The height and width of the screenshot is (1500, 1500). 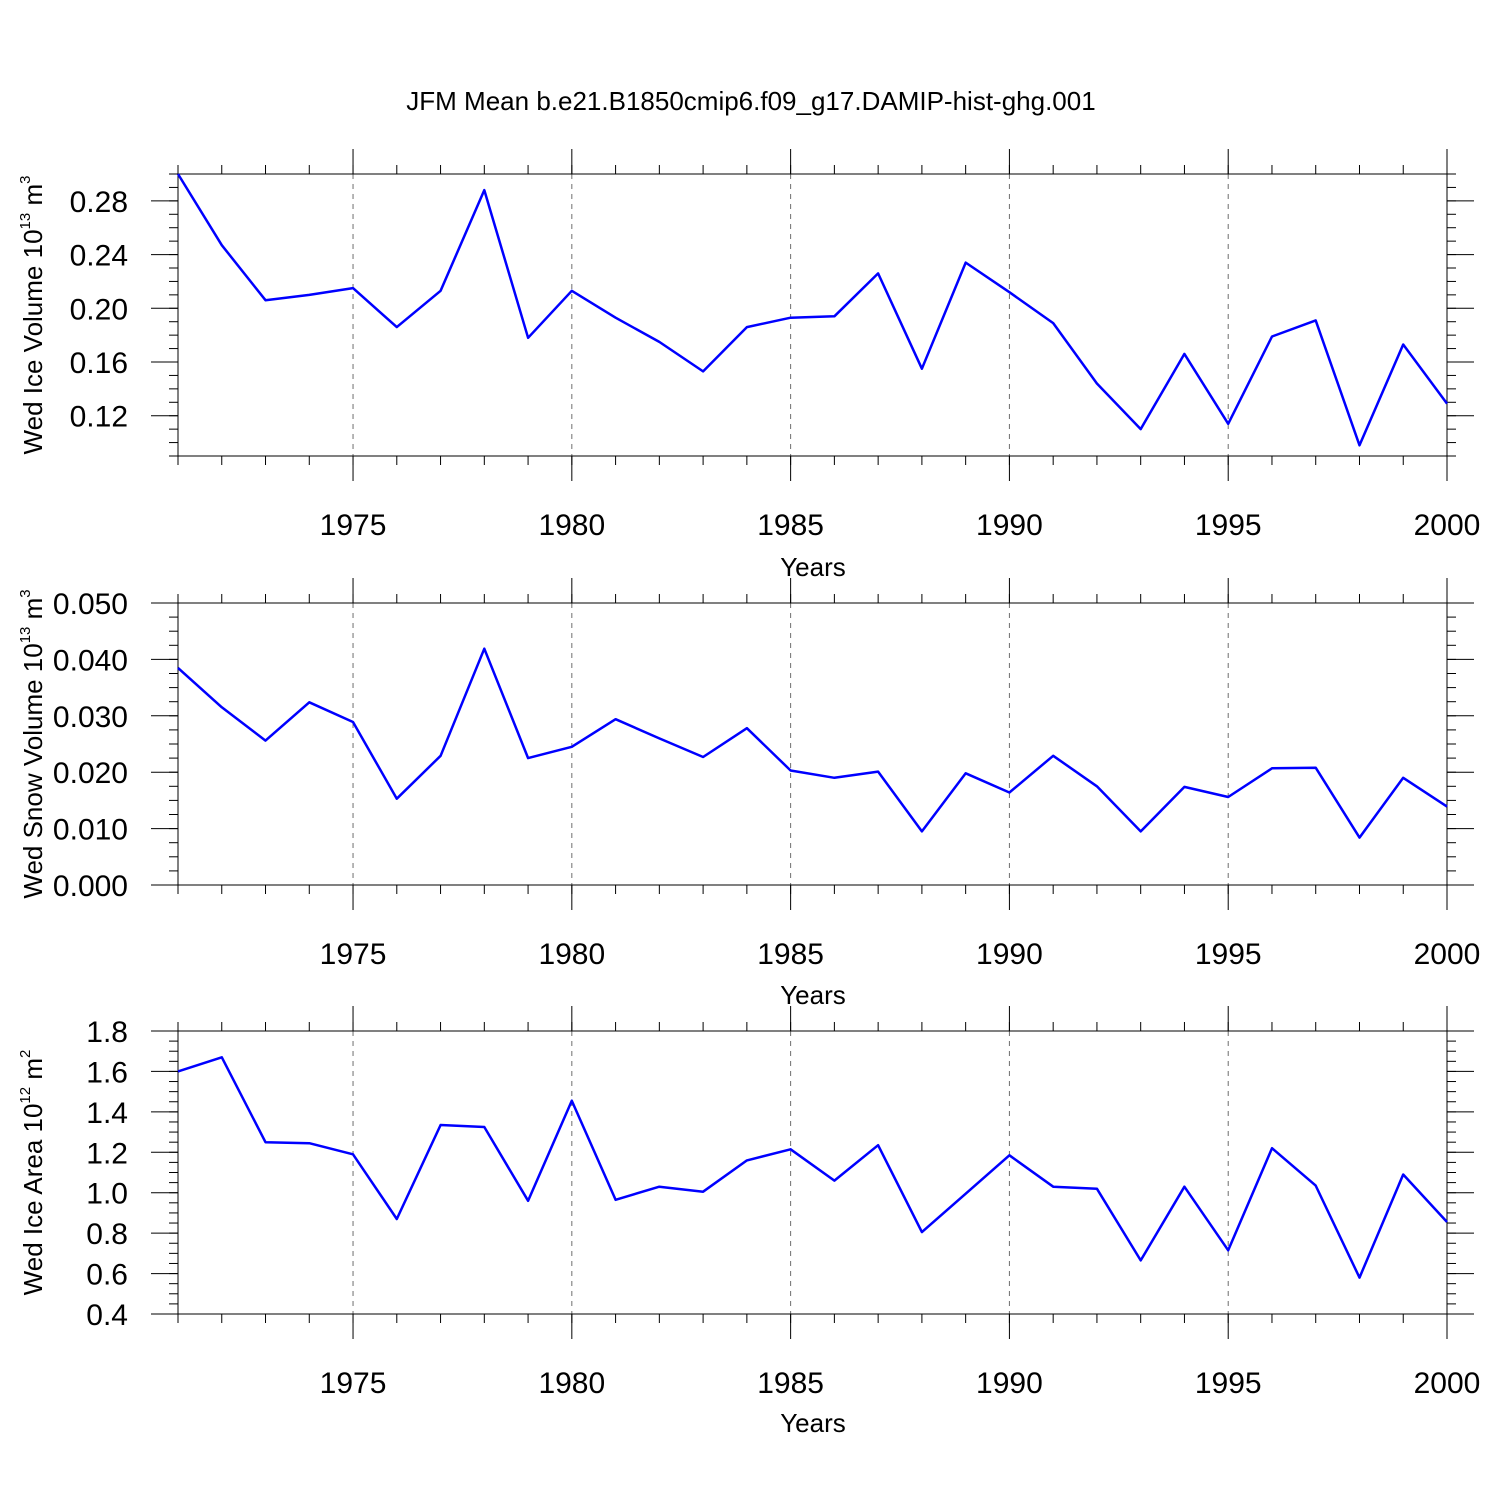 I want to click on y-tick-label: 1.2, so click(x=107, y=1153).